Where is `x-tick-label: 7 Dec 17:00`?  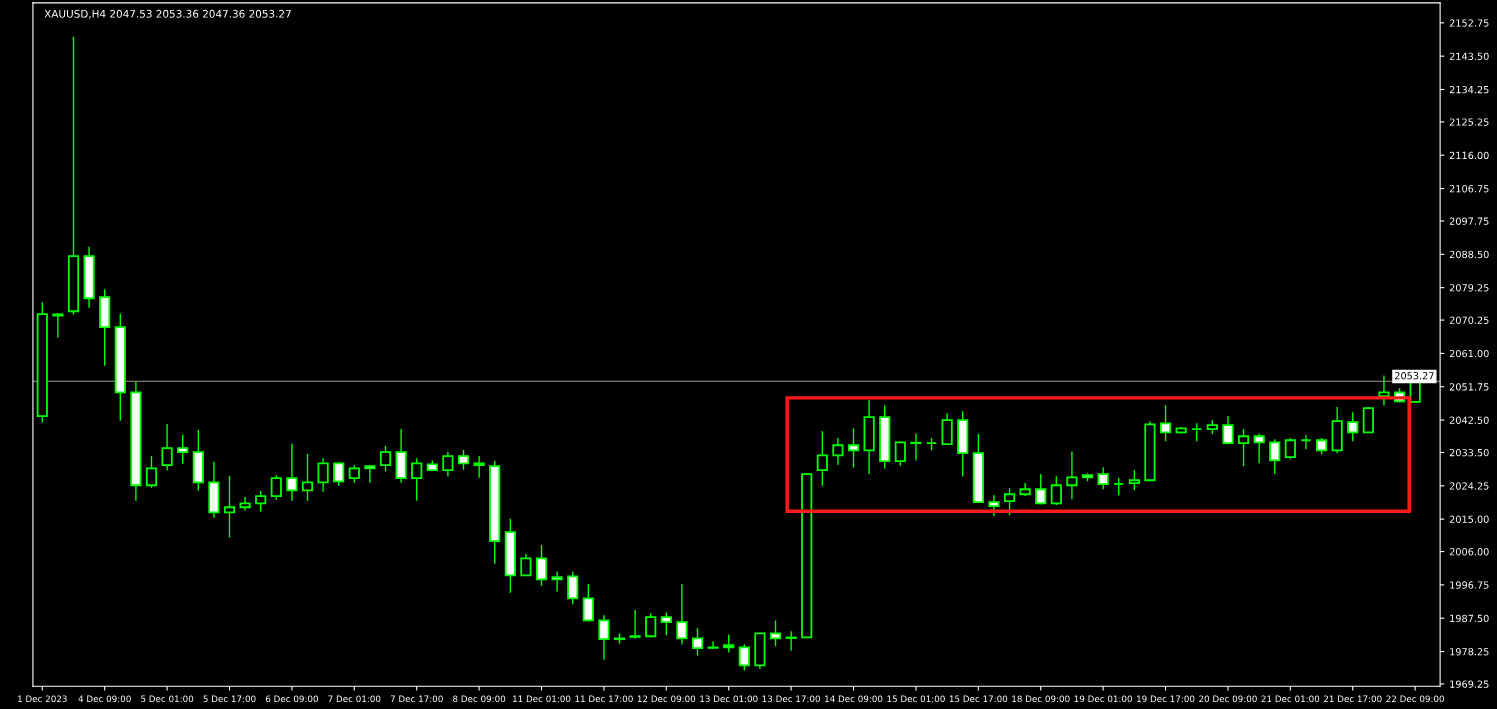
x-tick-label: 7 Dec 17:00 is located at coordinates (416, 699).